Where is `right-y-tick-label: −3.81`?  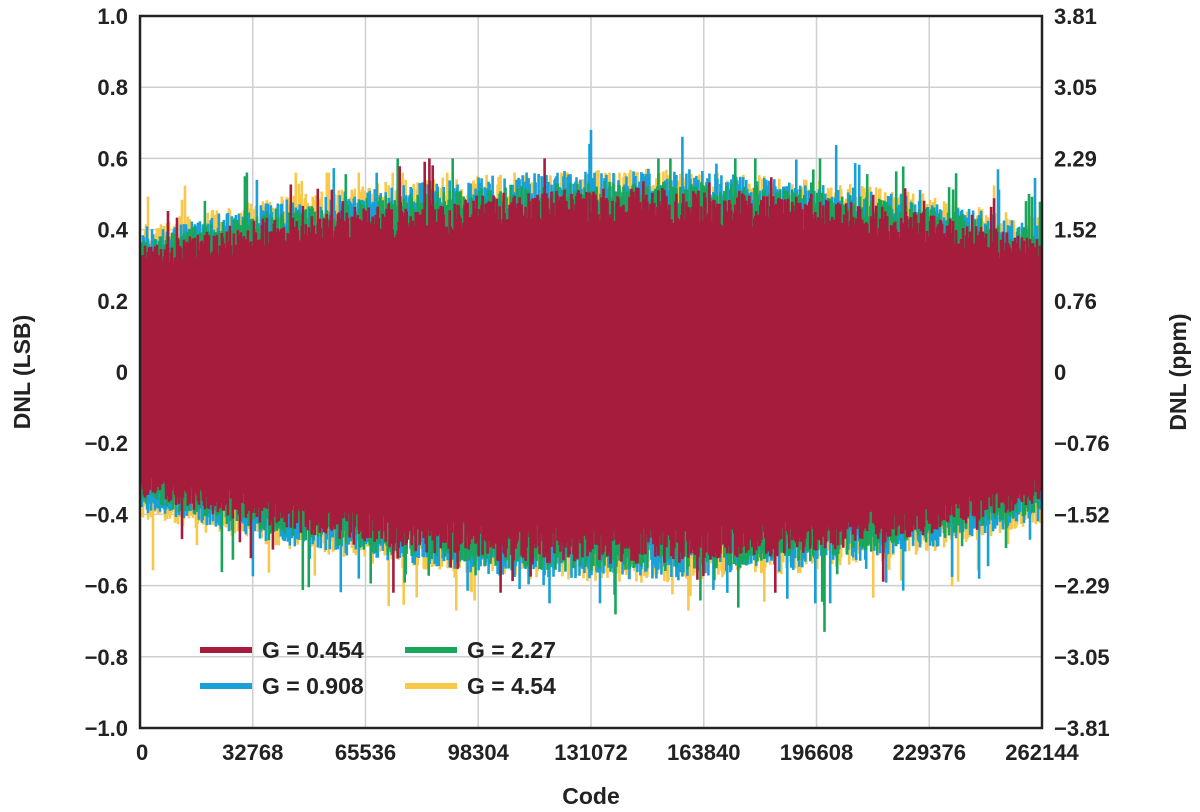 right-y-tick-label: −3.81 is located at coordinates (1082, 728).